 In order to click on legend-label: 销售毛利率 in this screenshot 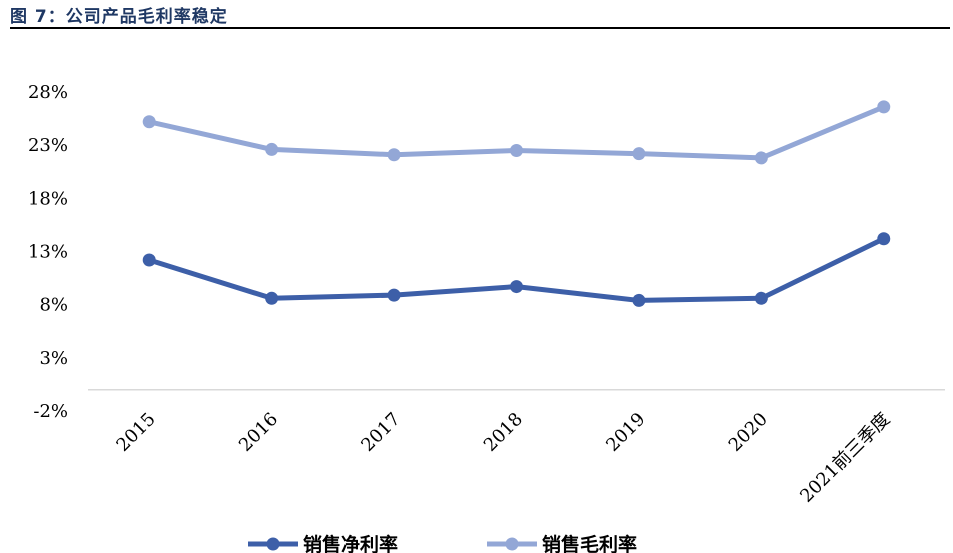, I will do `click(589, 543)`.